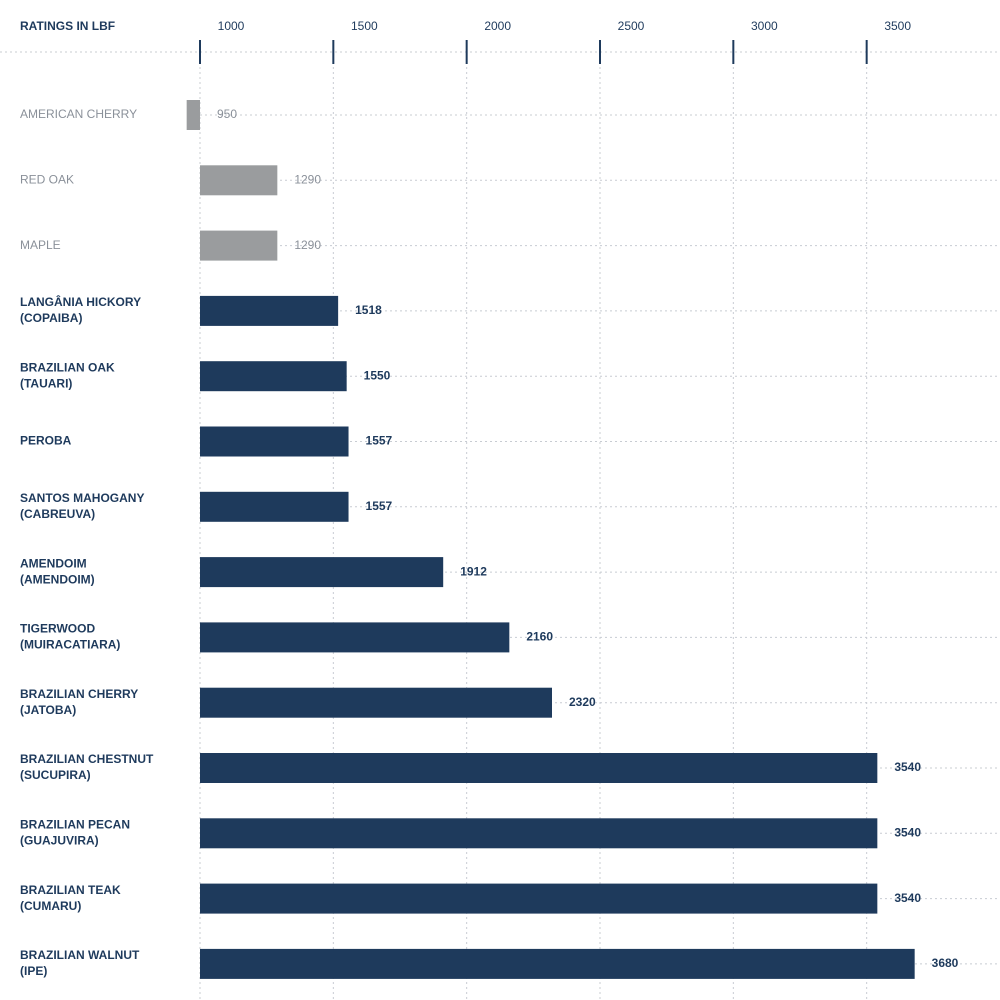 The width and height of the screenshot is (1000, 1000). What do you see at coordinates (67, 367) in the screenshot?
I see `category-label: BRAZILIAN OAK` at bounding box center [67, 367].